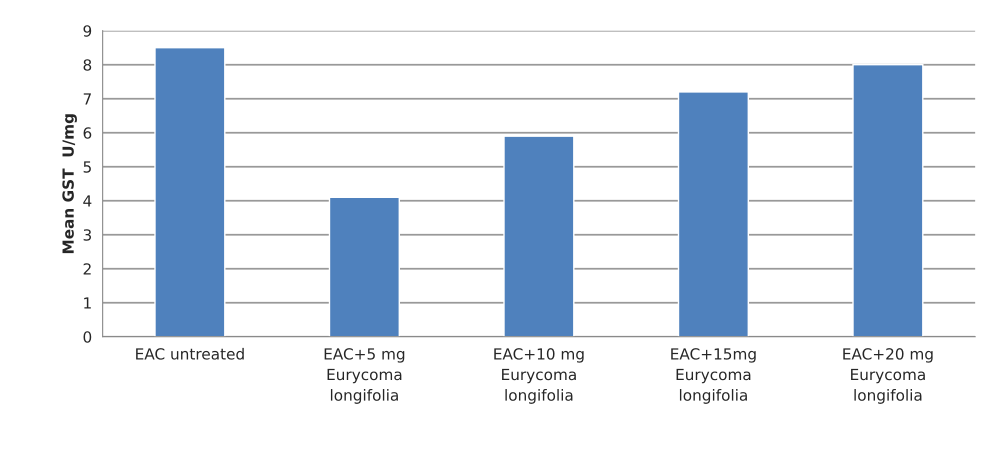 Image resolution: width=987 pixels, height=452 pixels. What do you see at coordinates (87, 269) in the screenshot?
I see `y-tick-label: 2` at bounding box center [87, 269].